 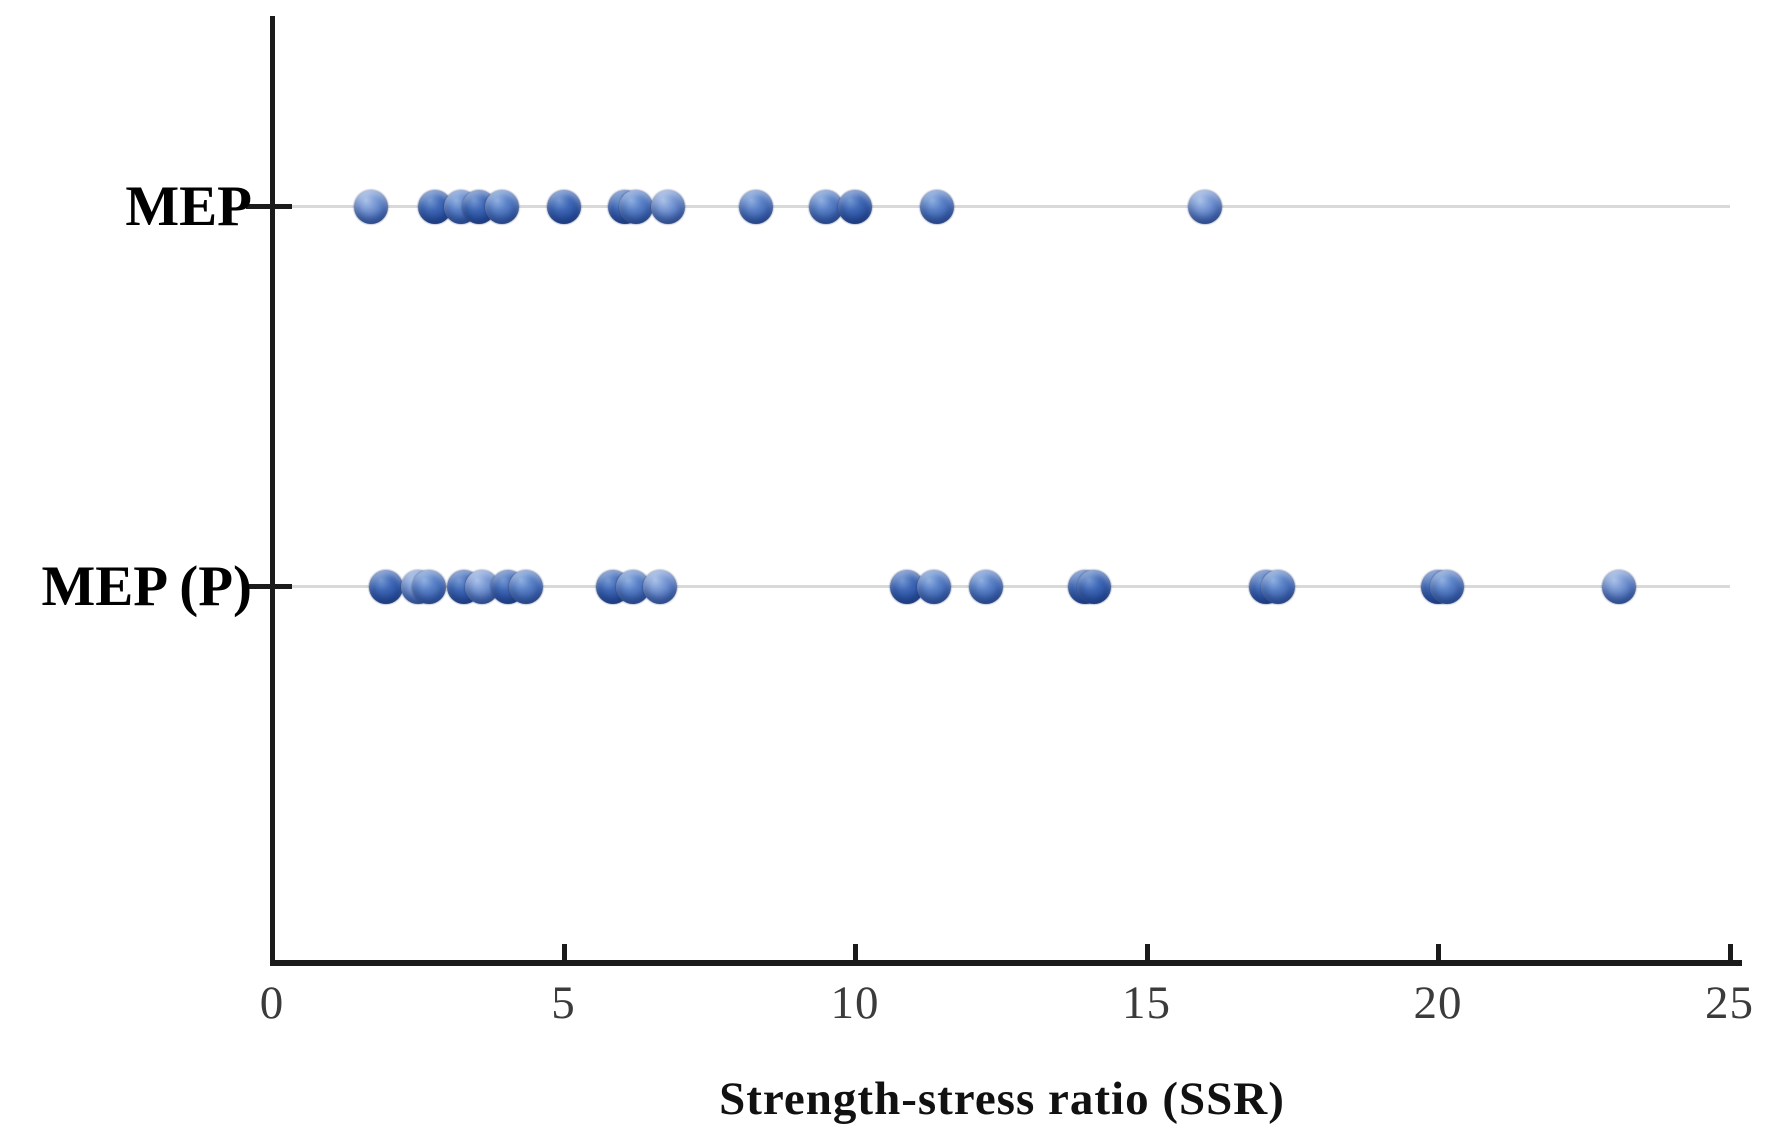 I want to click on x-tick-label-20: 20, so click(x=1438, y=1003).